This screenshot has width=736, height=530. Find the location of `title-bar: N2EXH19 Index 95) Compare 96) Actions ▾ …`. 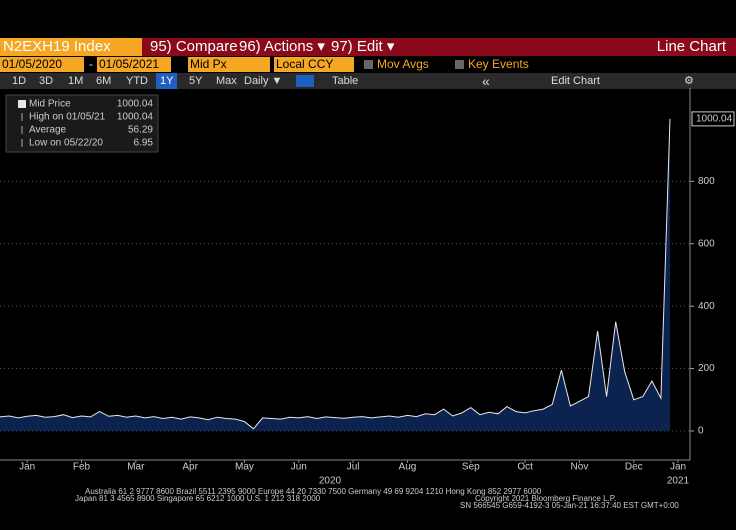

title-bar: N2EXH19 Index 95) Compare 96) Actions ▾ … is located at coordinates (368, 47).